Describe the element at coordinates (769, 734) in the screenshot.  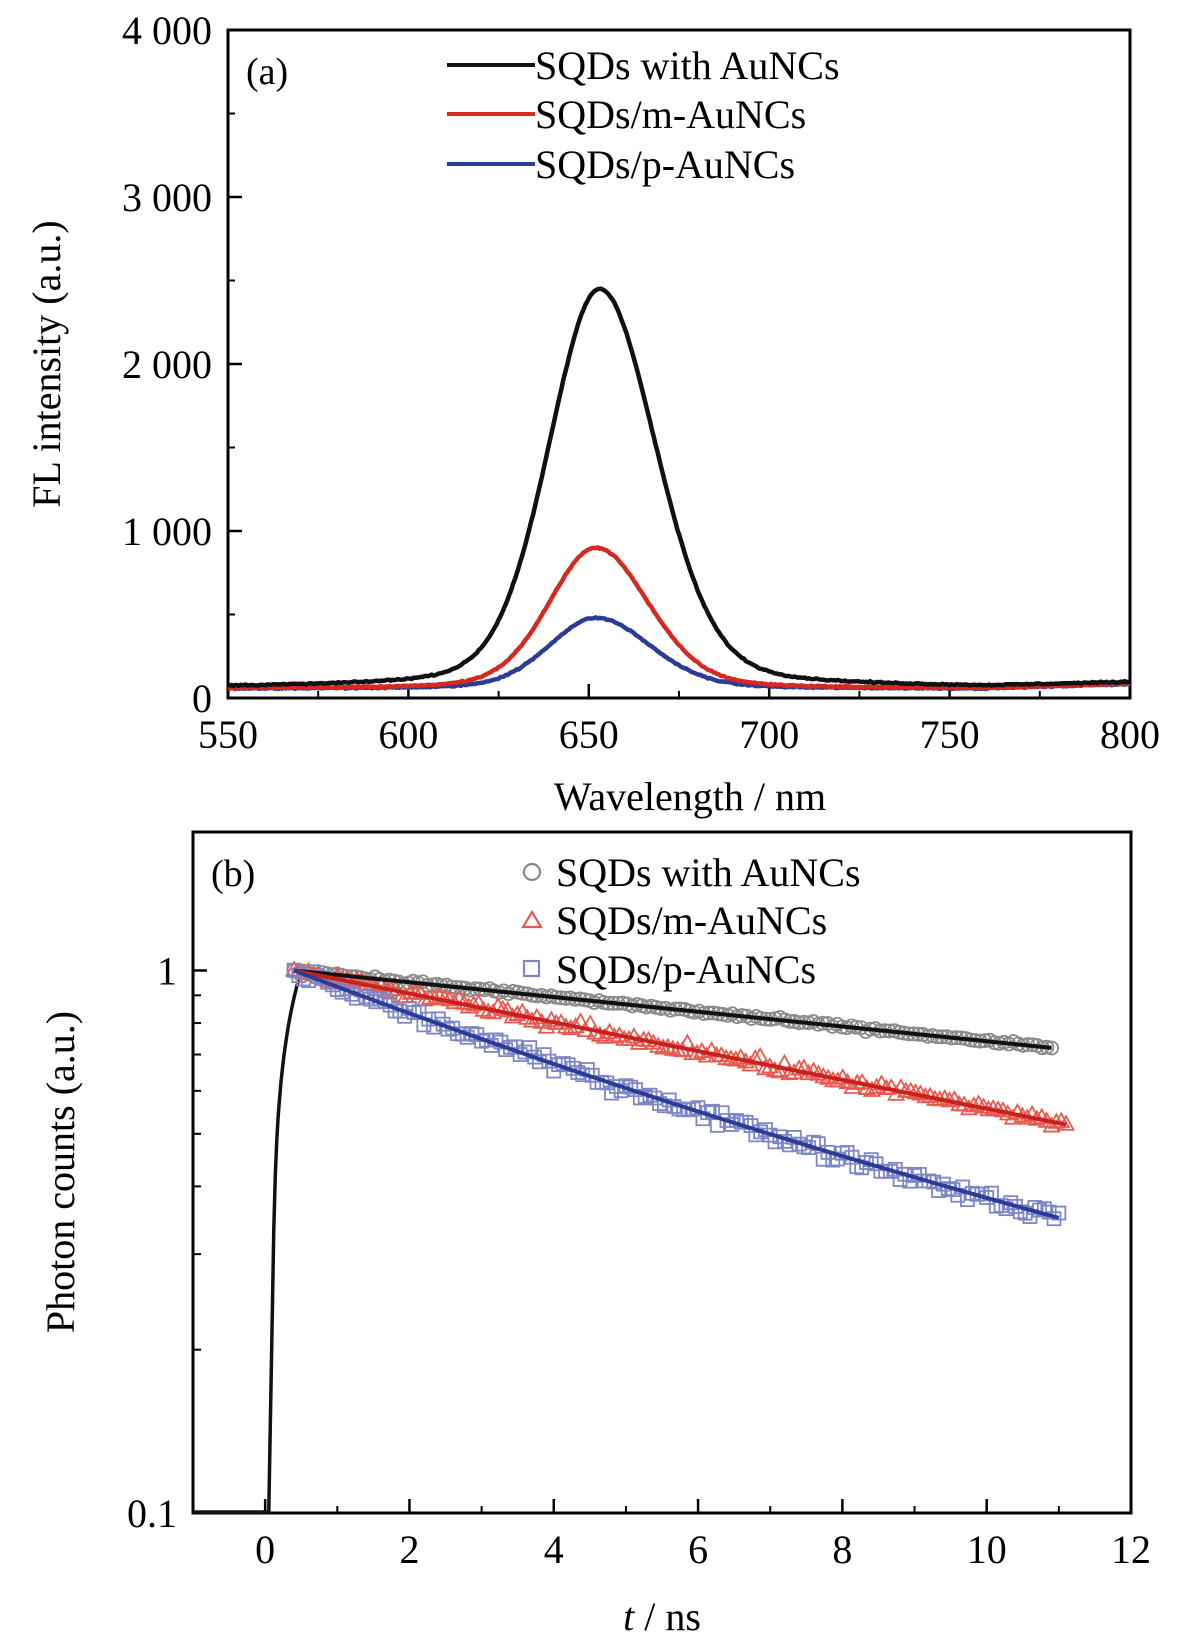
I see `x-tick-label-a-3: 700` at that location.